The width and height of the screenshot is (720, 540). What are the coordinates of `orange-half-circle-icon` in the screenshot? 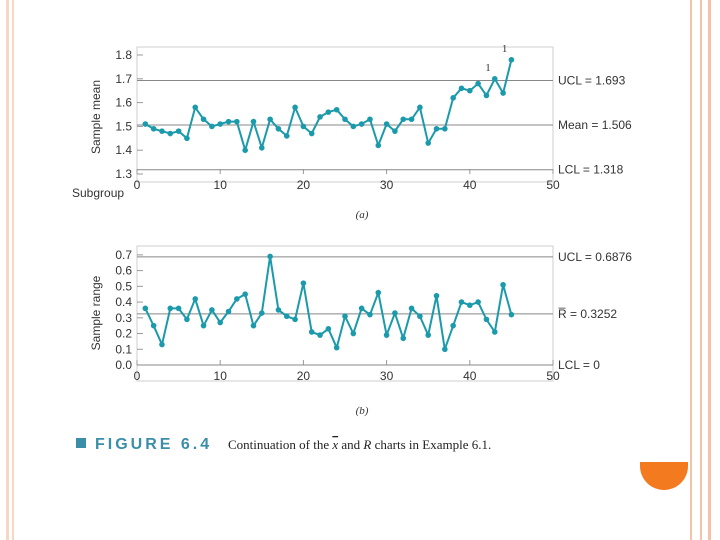 It's located at (664, 476).